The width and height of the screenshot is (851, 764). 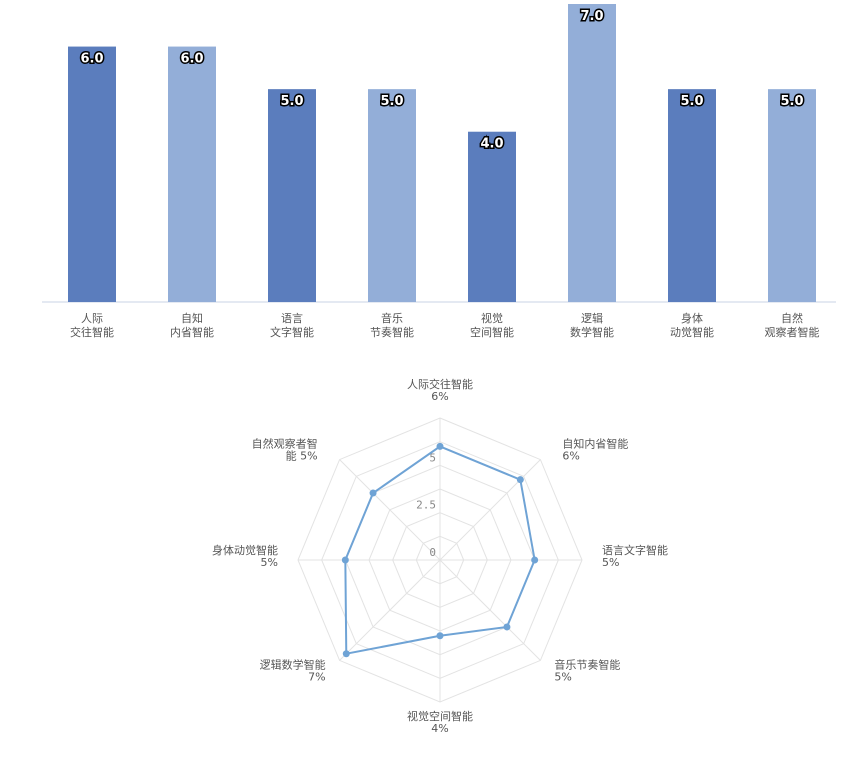 What do you see at coordinates (492, 325) in the screenshot?
I see `x-tick-label: 视觉空间智能` at bounding box center [492, 325].